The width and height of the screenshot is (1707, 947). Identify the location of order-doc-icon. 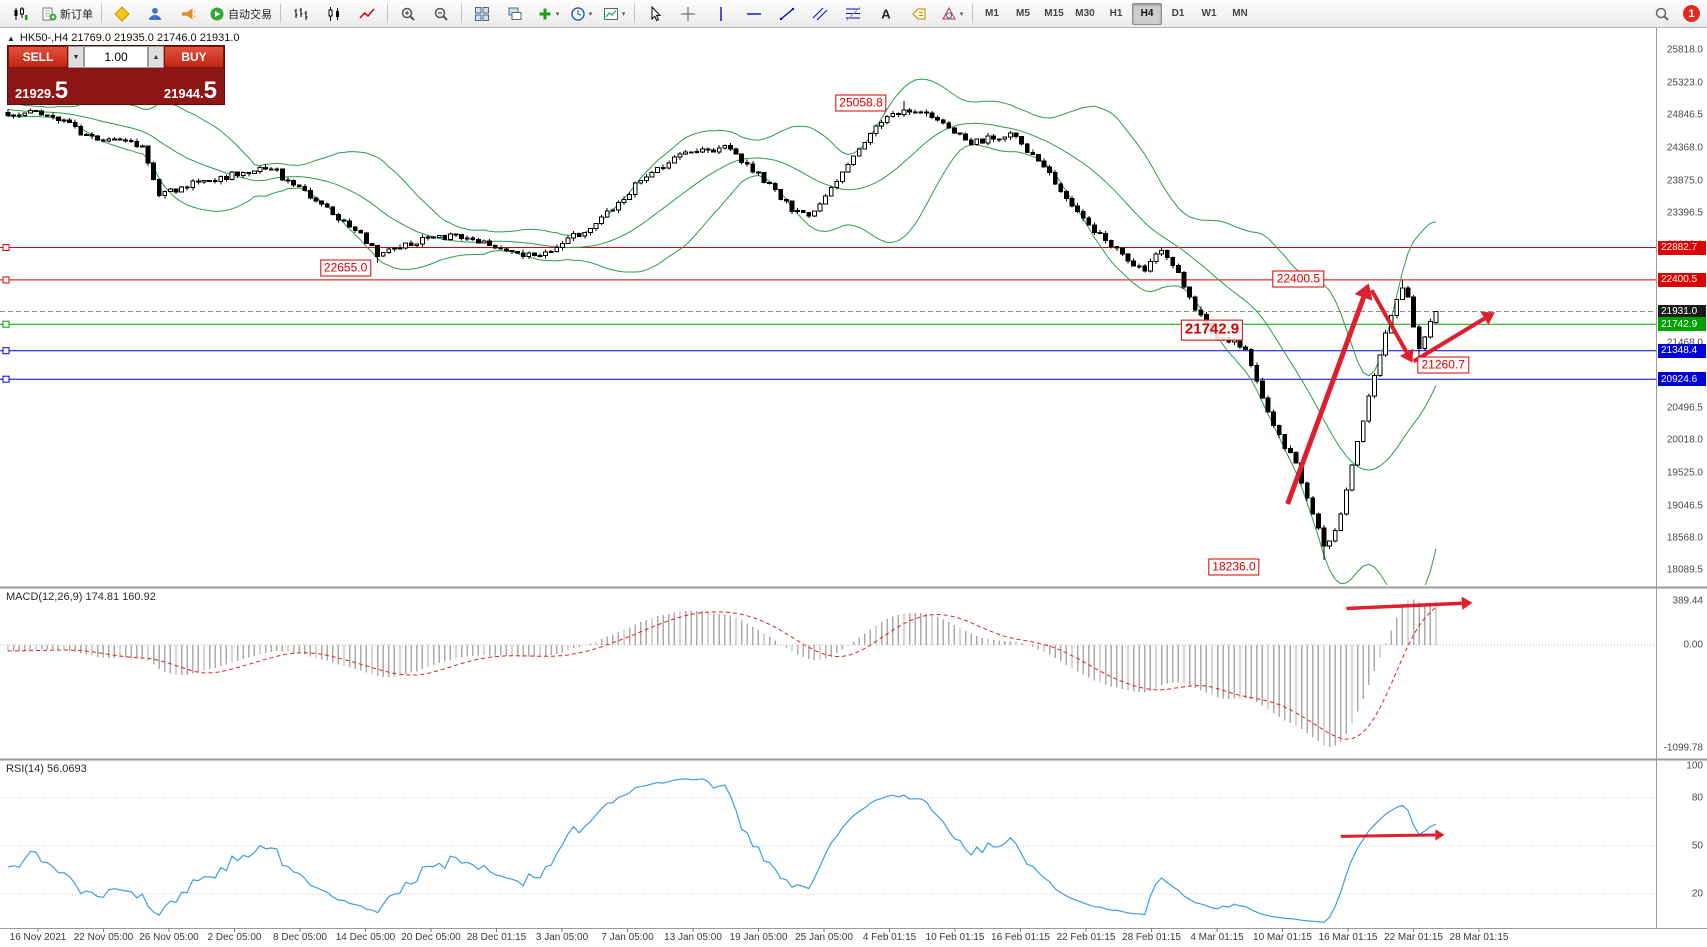
(49, 13).